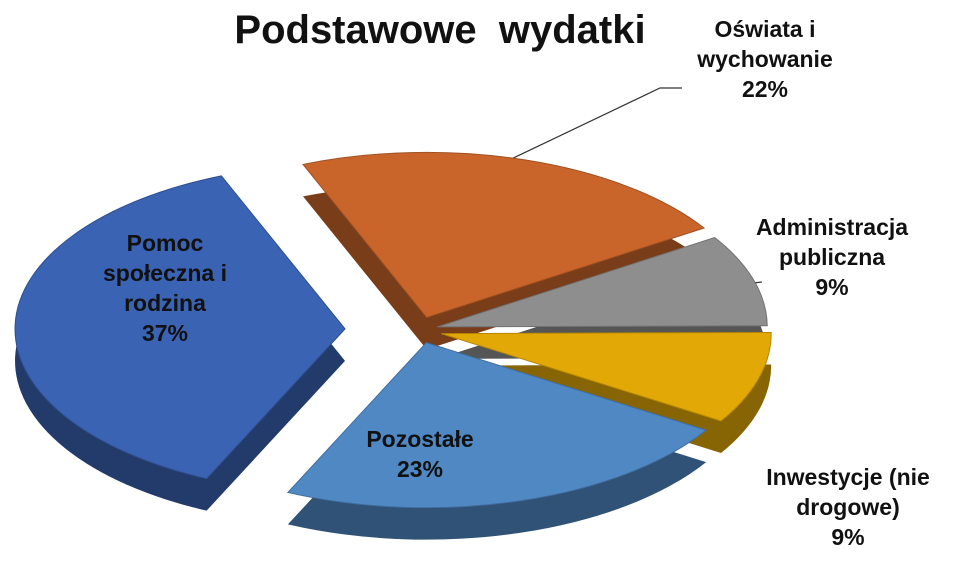 Image resolution: width=959 pixels, height=569 pixels. I want to click on category-label: Pozostałe, so click(420, 439).